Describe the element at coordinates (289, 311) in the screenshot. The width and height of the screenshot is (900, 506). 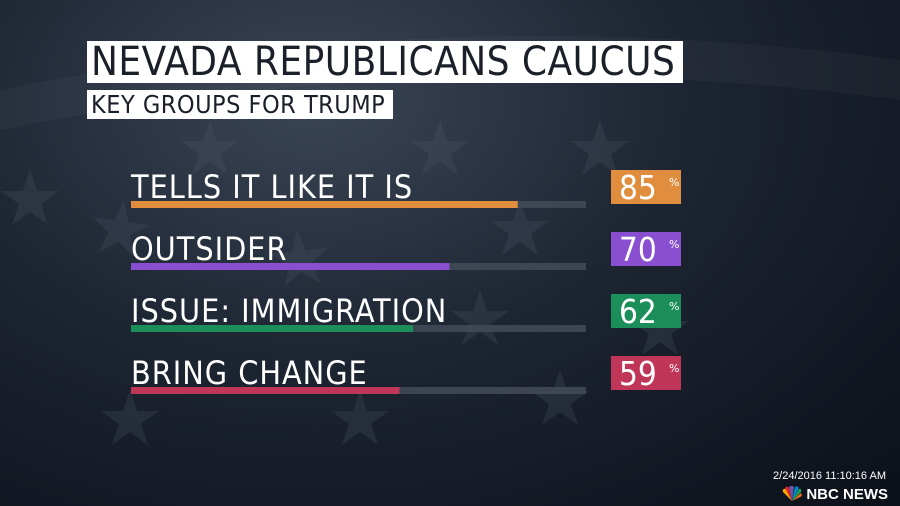
I see `category-label: ISSUE: IMMIGRATION` at that location.